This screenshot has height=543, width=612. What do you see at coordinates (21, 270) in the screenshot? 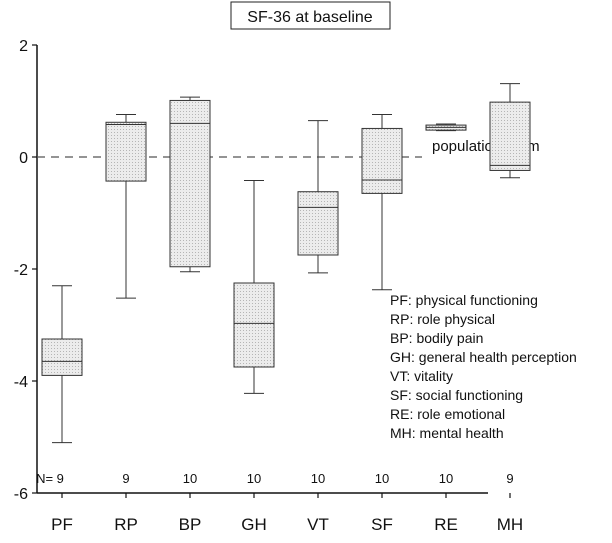
I see `y-tick-label--2: -2` at bounding box center [21, 270].